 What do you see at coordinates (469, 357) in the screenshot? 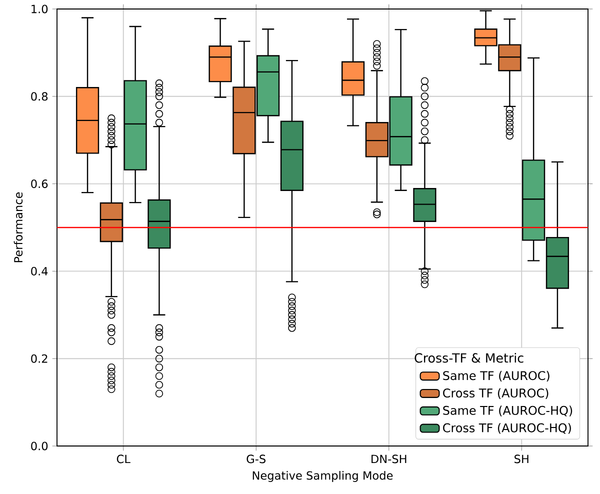
I see `legend-title: Cross-TF & Metric` at bounding box center [469, 357].